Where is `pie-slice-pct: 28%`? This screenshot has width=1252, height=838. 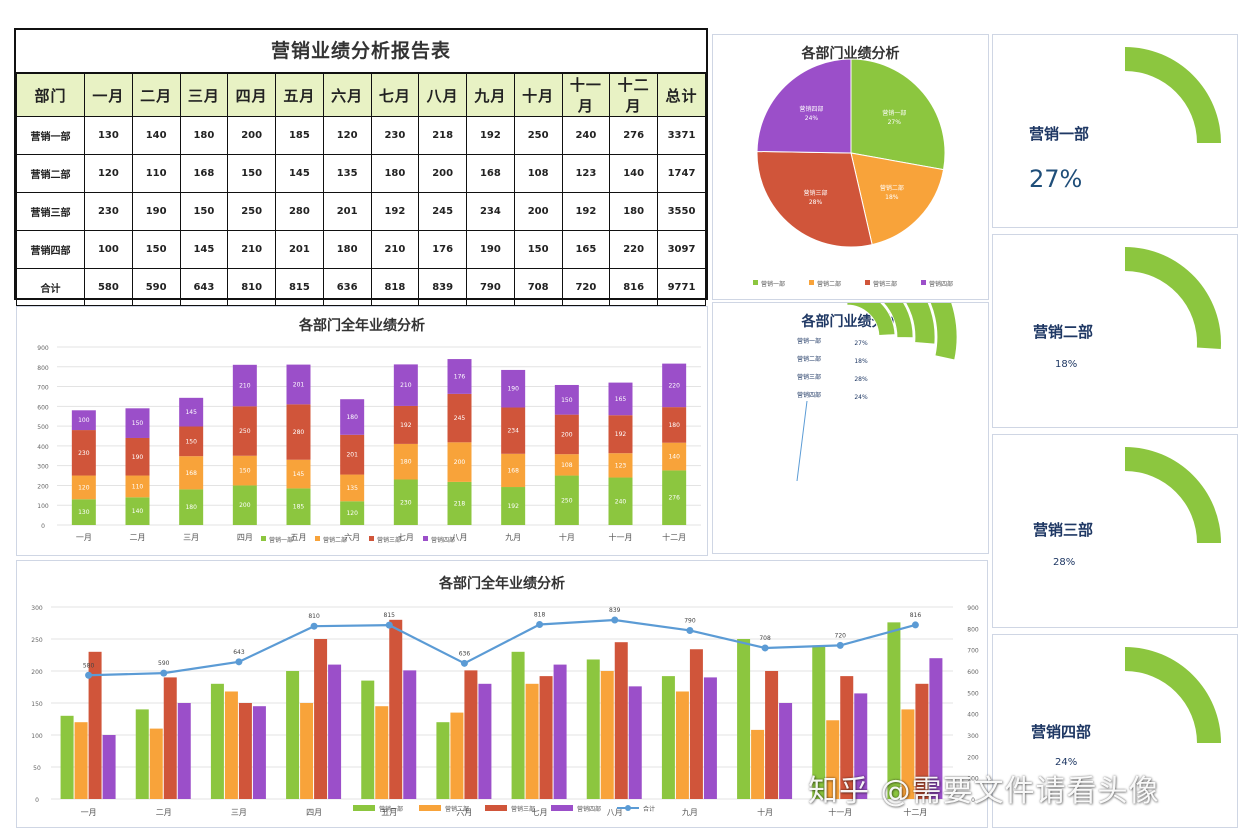
pie-slice-pct: 28% is located at coordinates (816, 202).